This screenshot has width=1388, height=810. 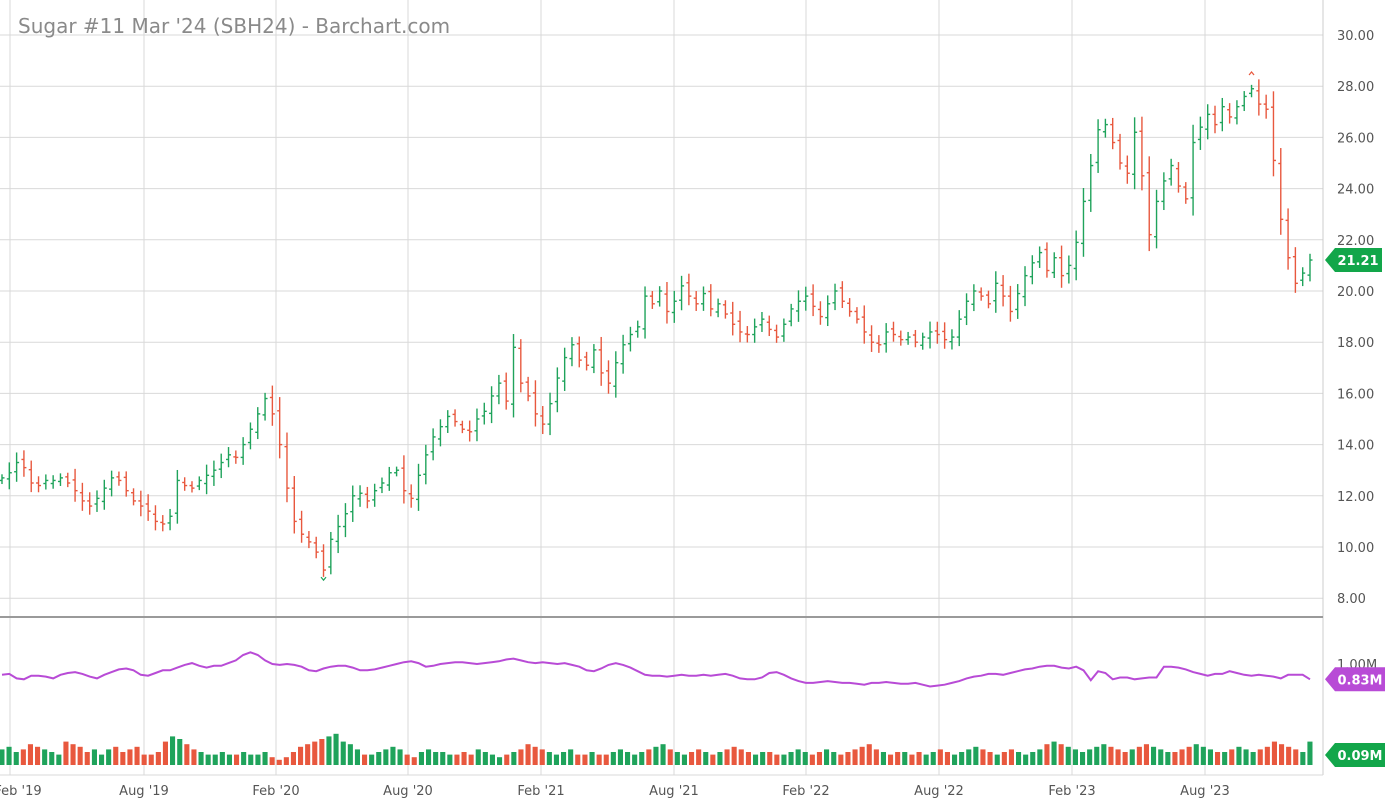 What do you see at coordinates (1351, 599) in the screenshot?
I see `price-tick-label: 8.00` at bounding box center [1351, 599].